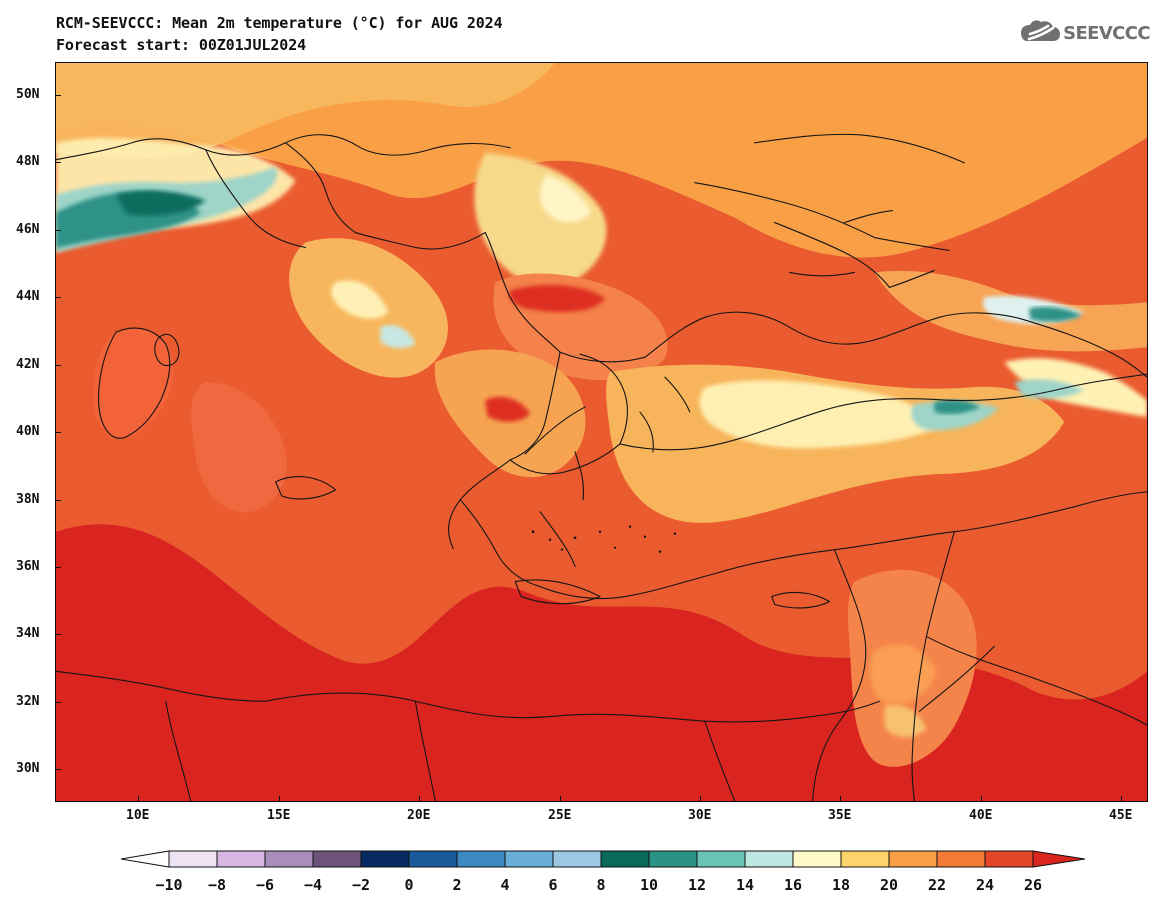 This screenshot has height=907, width=1165. Describe the element at coordinates (419, 815) in the screenshot. I see `lon-label-20e: 20E` at that location.